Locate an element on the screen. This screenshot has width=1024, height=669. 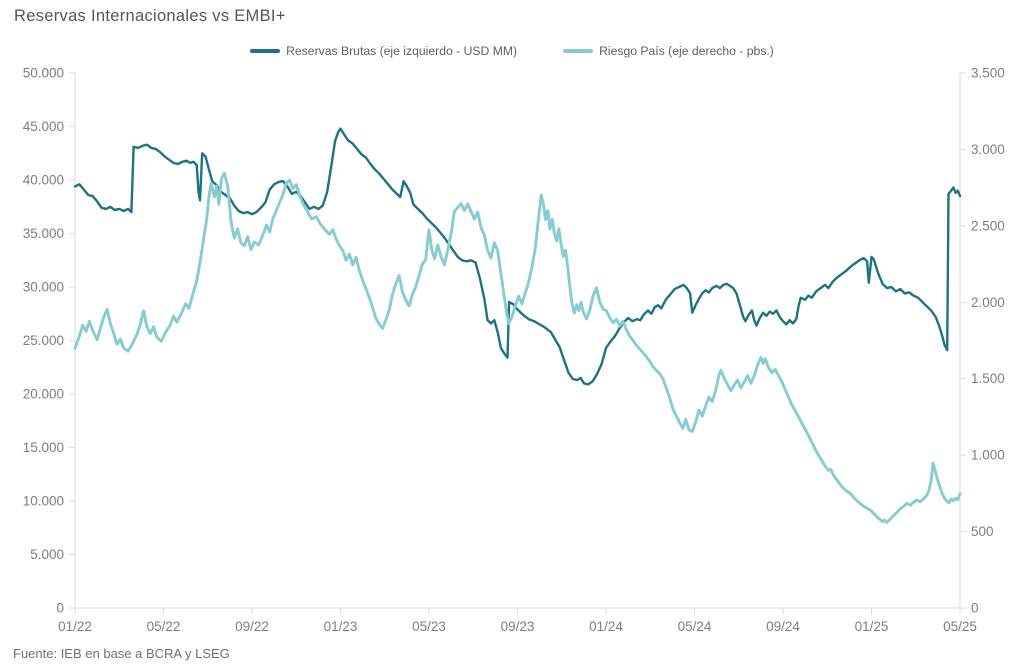
y-right-tick-label: 2.000 is located at coordinates (988, 302).